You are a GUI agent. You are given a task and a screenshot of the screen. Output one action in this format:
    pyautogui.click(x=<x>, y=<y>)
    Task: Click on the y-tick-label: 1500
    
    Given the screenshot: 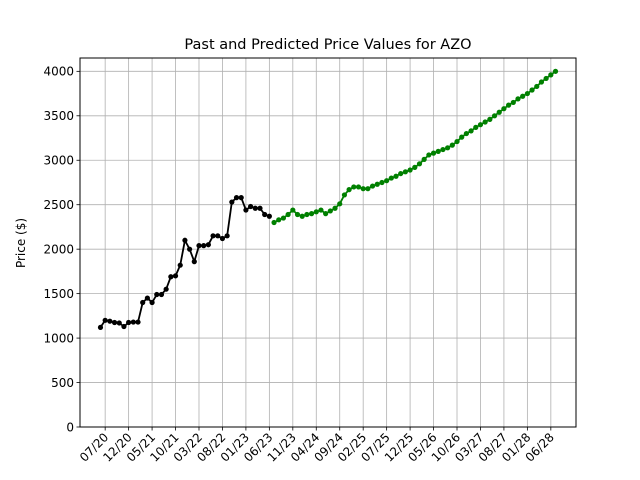 What is the action you would take?
    pyautogui.click(x=58, y=294)
    